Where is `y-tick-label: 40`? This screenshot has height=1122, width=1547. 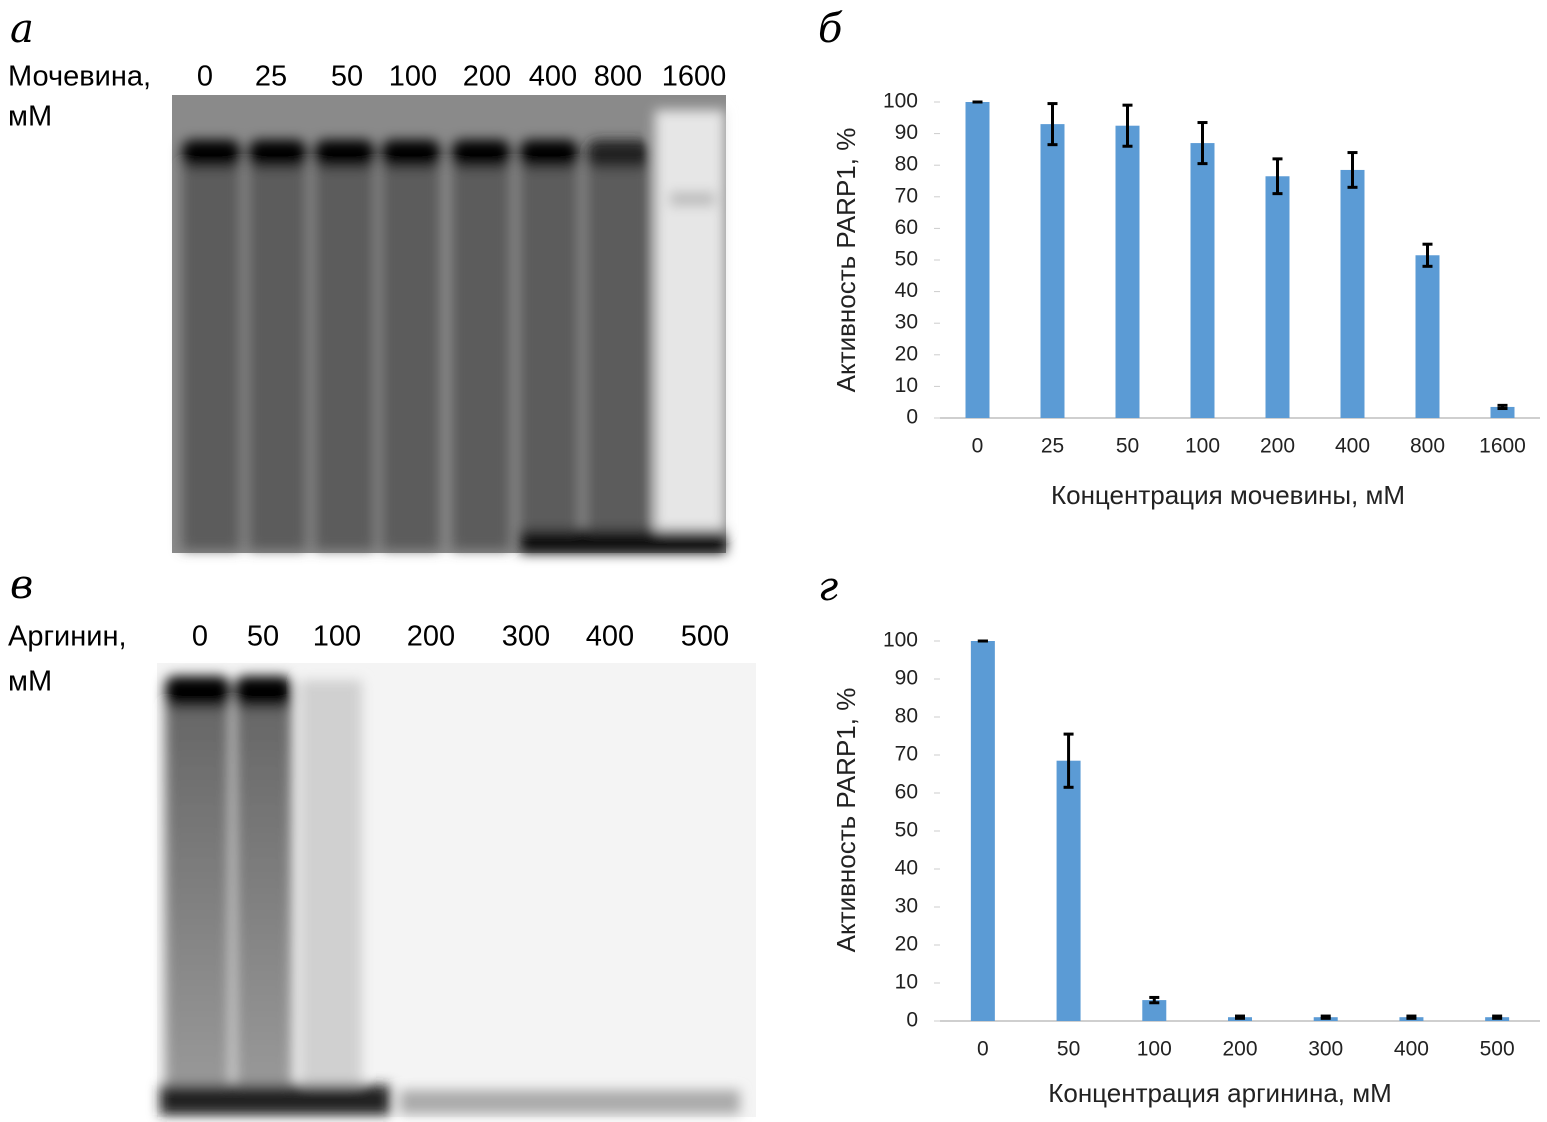 y-tick-label: 40 is located at coordinates (906, 290).